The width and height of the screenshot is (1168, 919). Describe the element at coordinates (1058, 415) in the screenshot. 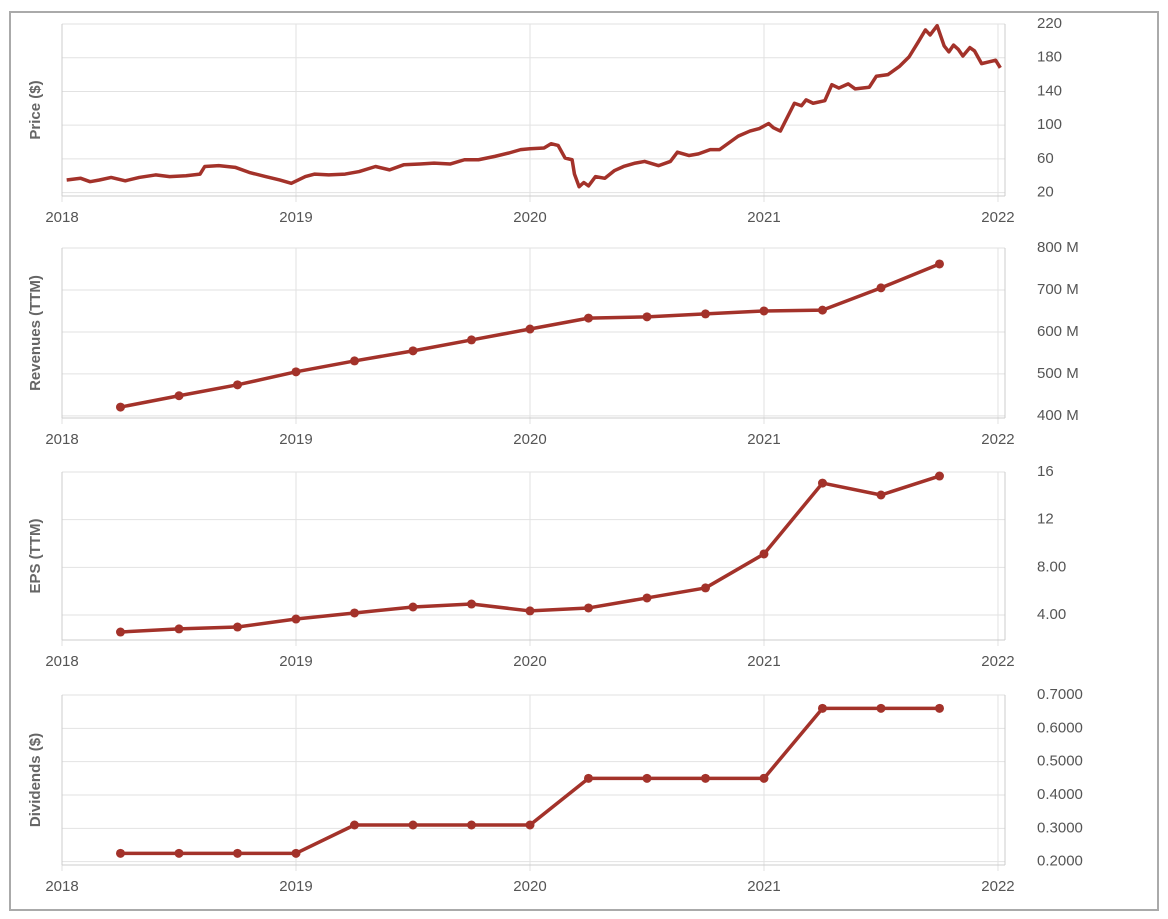

I see `y-tick-label: 400 M` at that location.